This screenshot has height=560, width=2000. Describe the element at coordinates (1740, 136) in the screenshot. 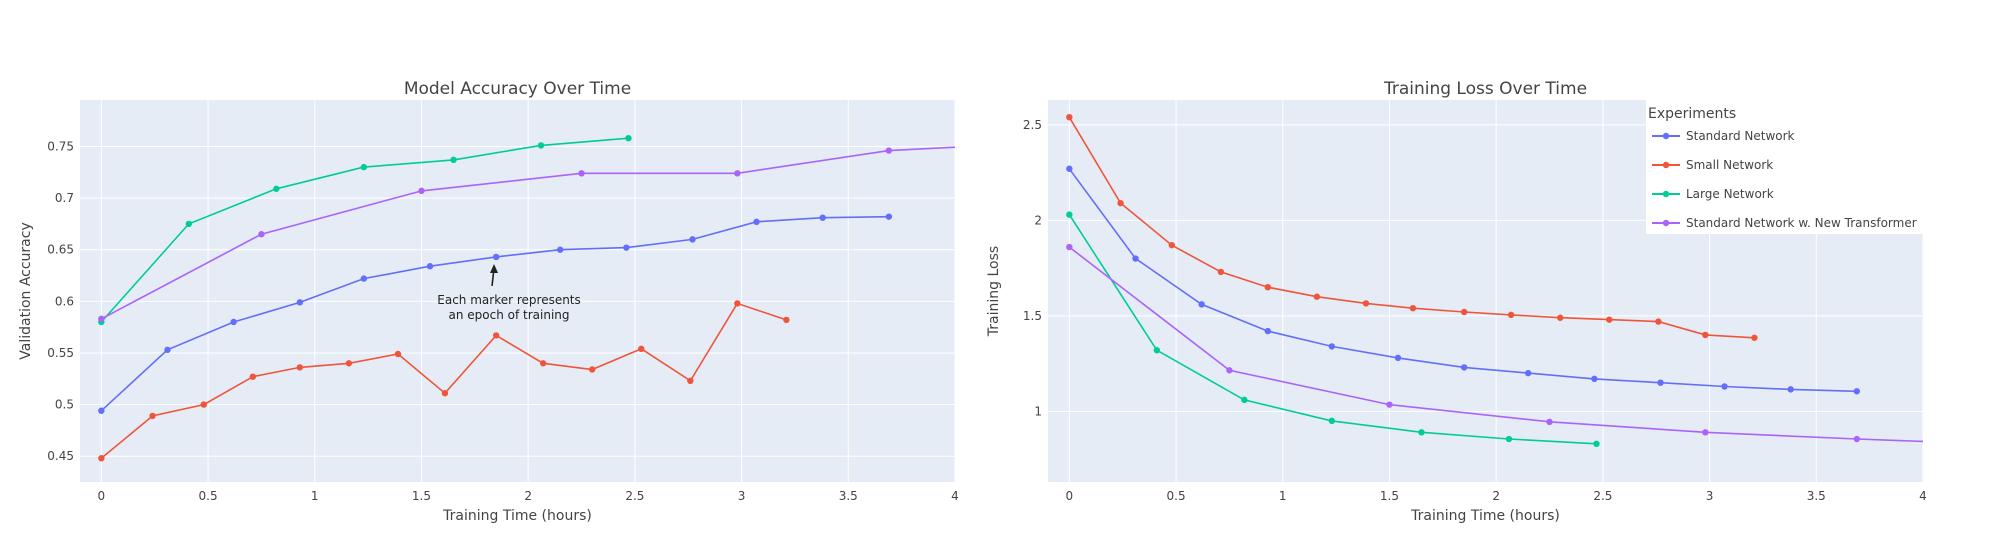

I see `legend-label-standard-network: Standard Network` at that location.